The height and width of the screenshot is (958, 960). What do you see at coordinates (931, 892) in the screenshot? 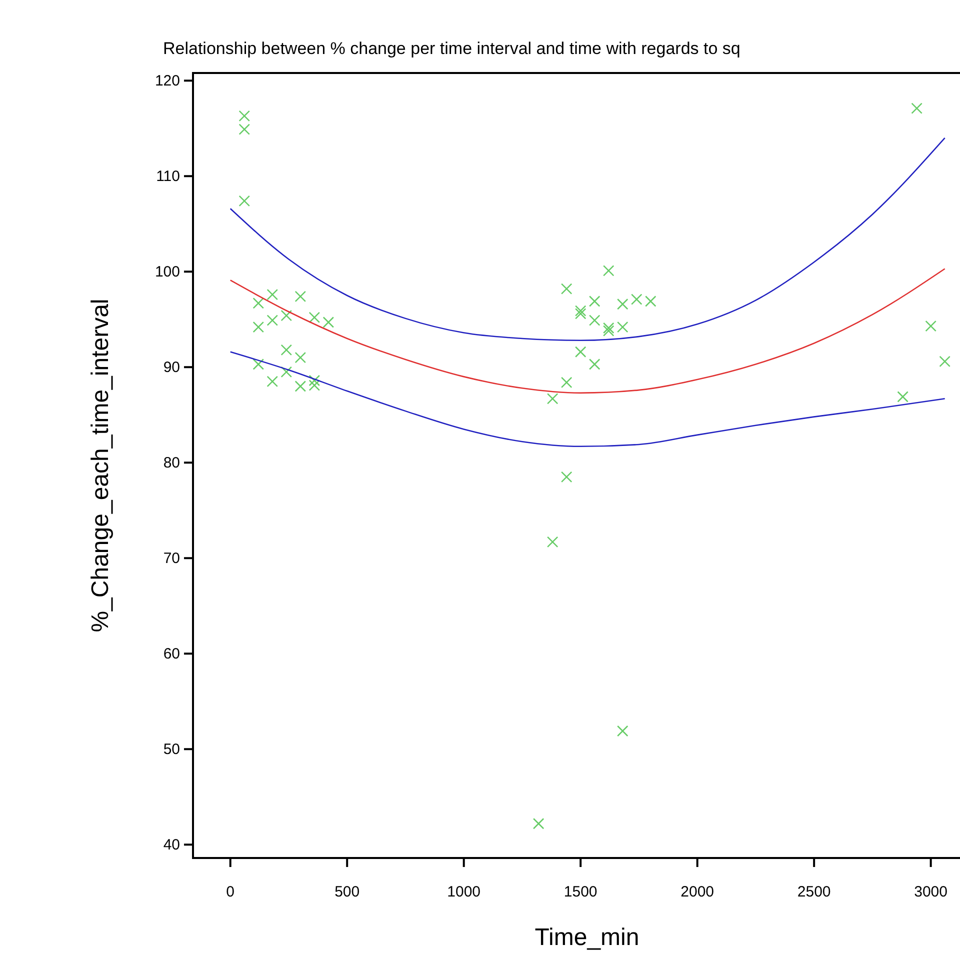
I see `x-tick-label: 3000` at bounding box center [931, 892].